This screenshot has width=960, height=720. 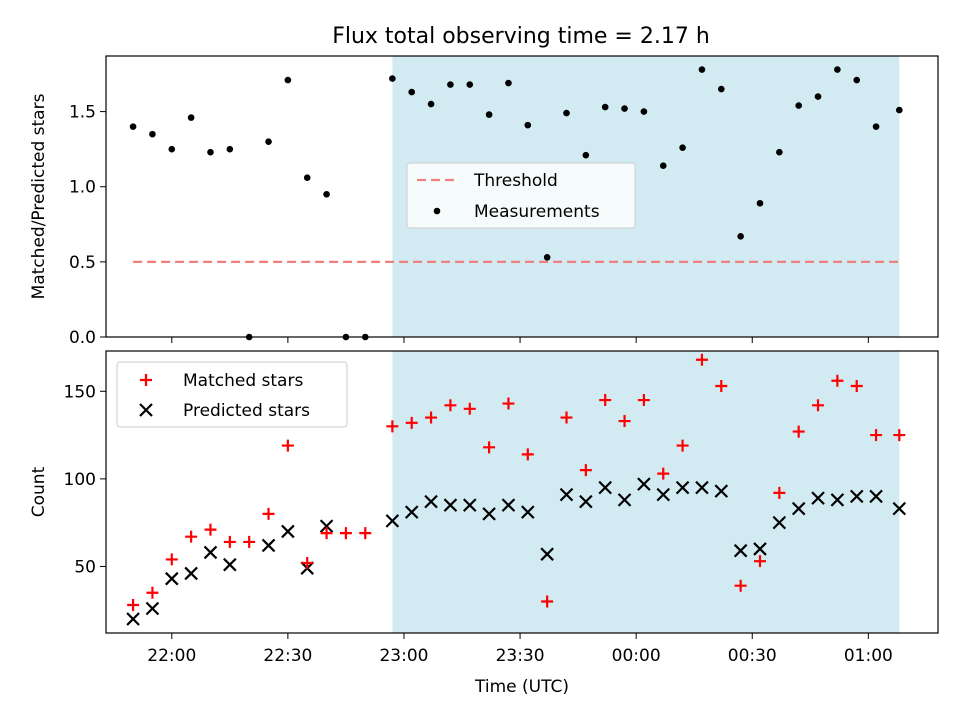 What do you see at coordinates (868, 656) in the screenshot?
I see `x-tick-label: 01:00` at bounding box center [868, 656].